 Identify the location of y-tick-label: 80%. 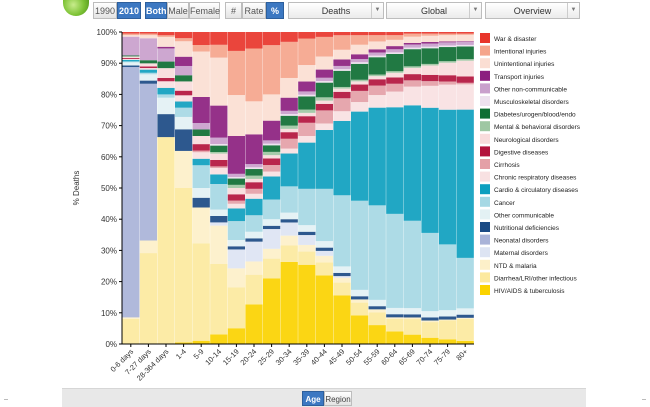
(109, 94).